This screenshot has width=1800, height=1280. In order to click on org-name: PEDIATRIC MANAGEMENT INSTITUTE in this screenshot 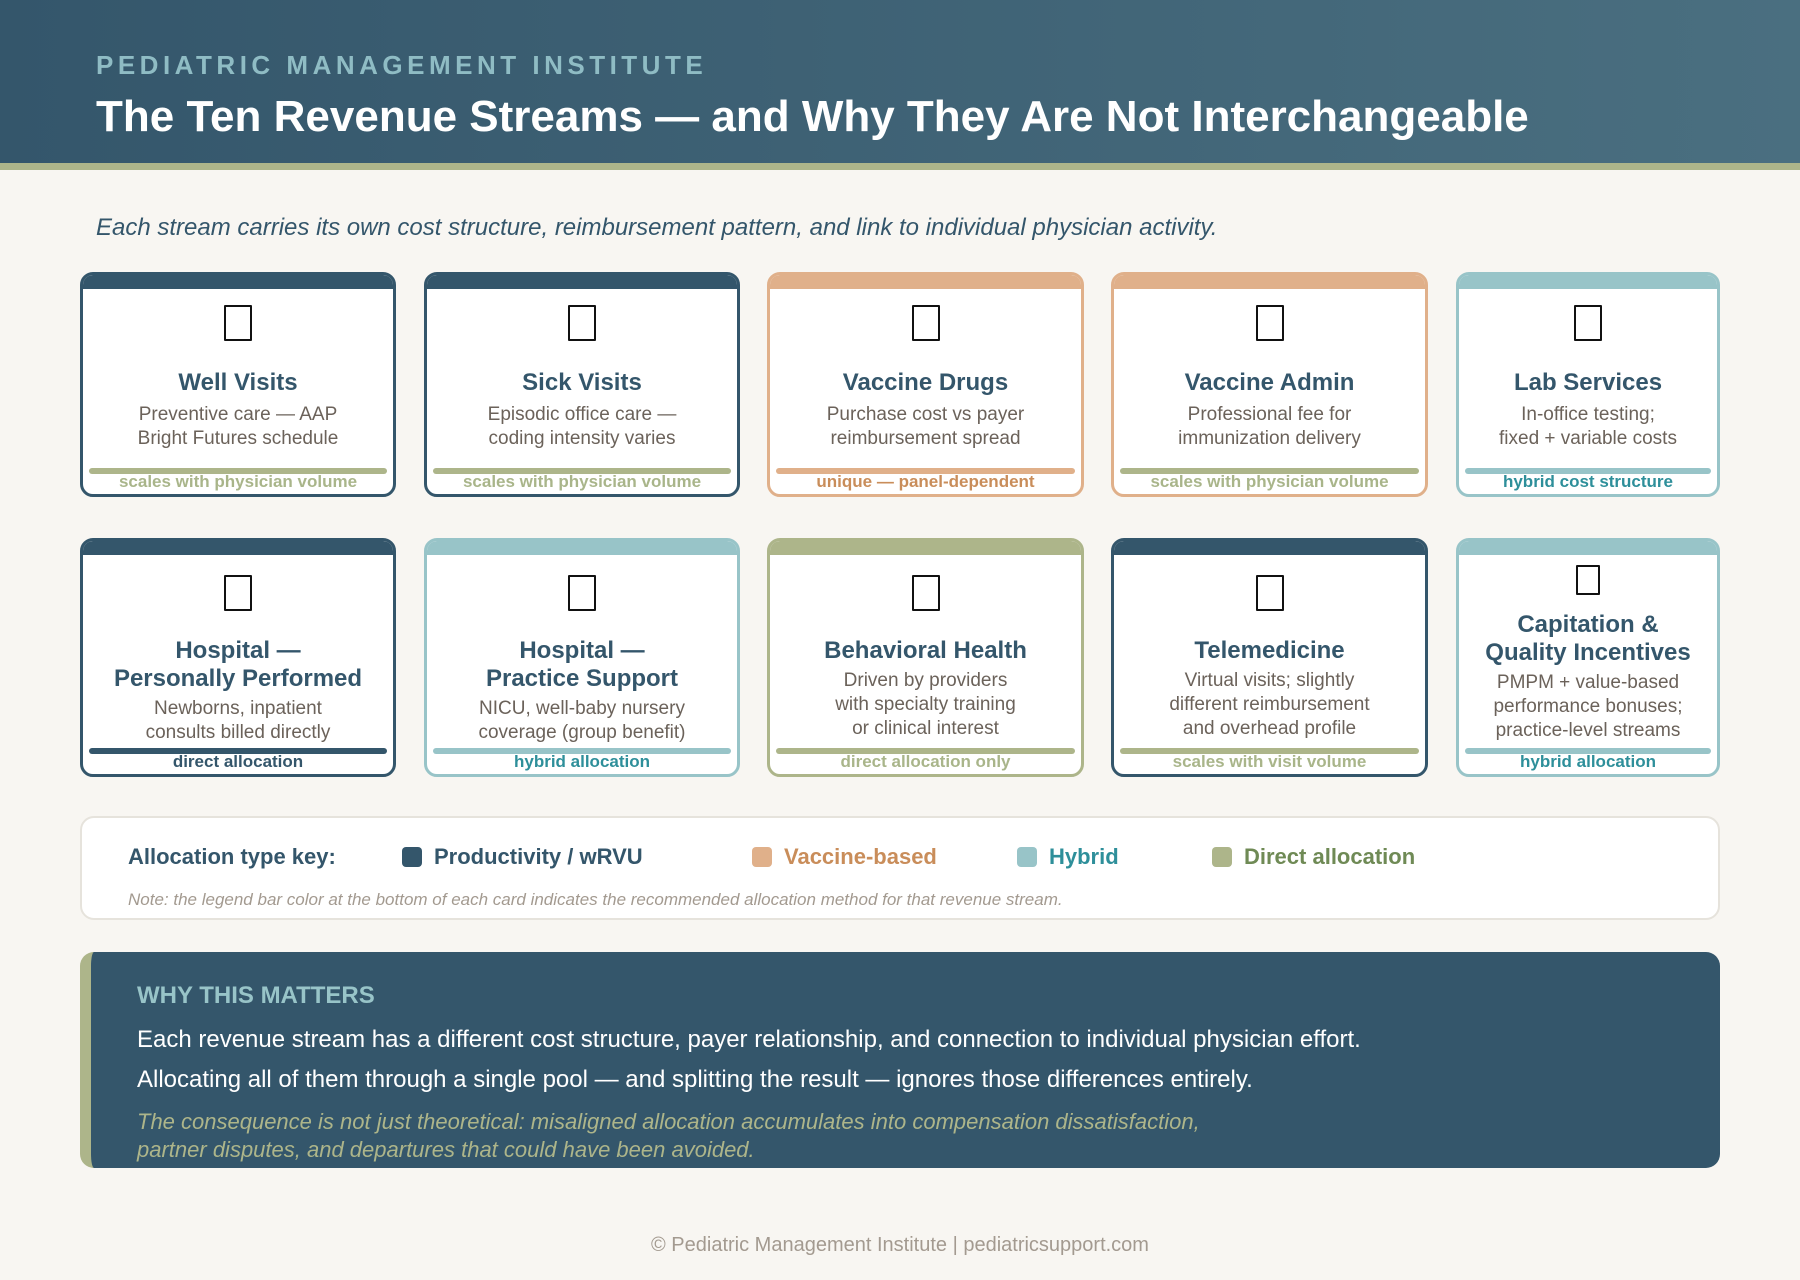, I will do `click(402, 65)`.